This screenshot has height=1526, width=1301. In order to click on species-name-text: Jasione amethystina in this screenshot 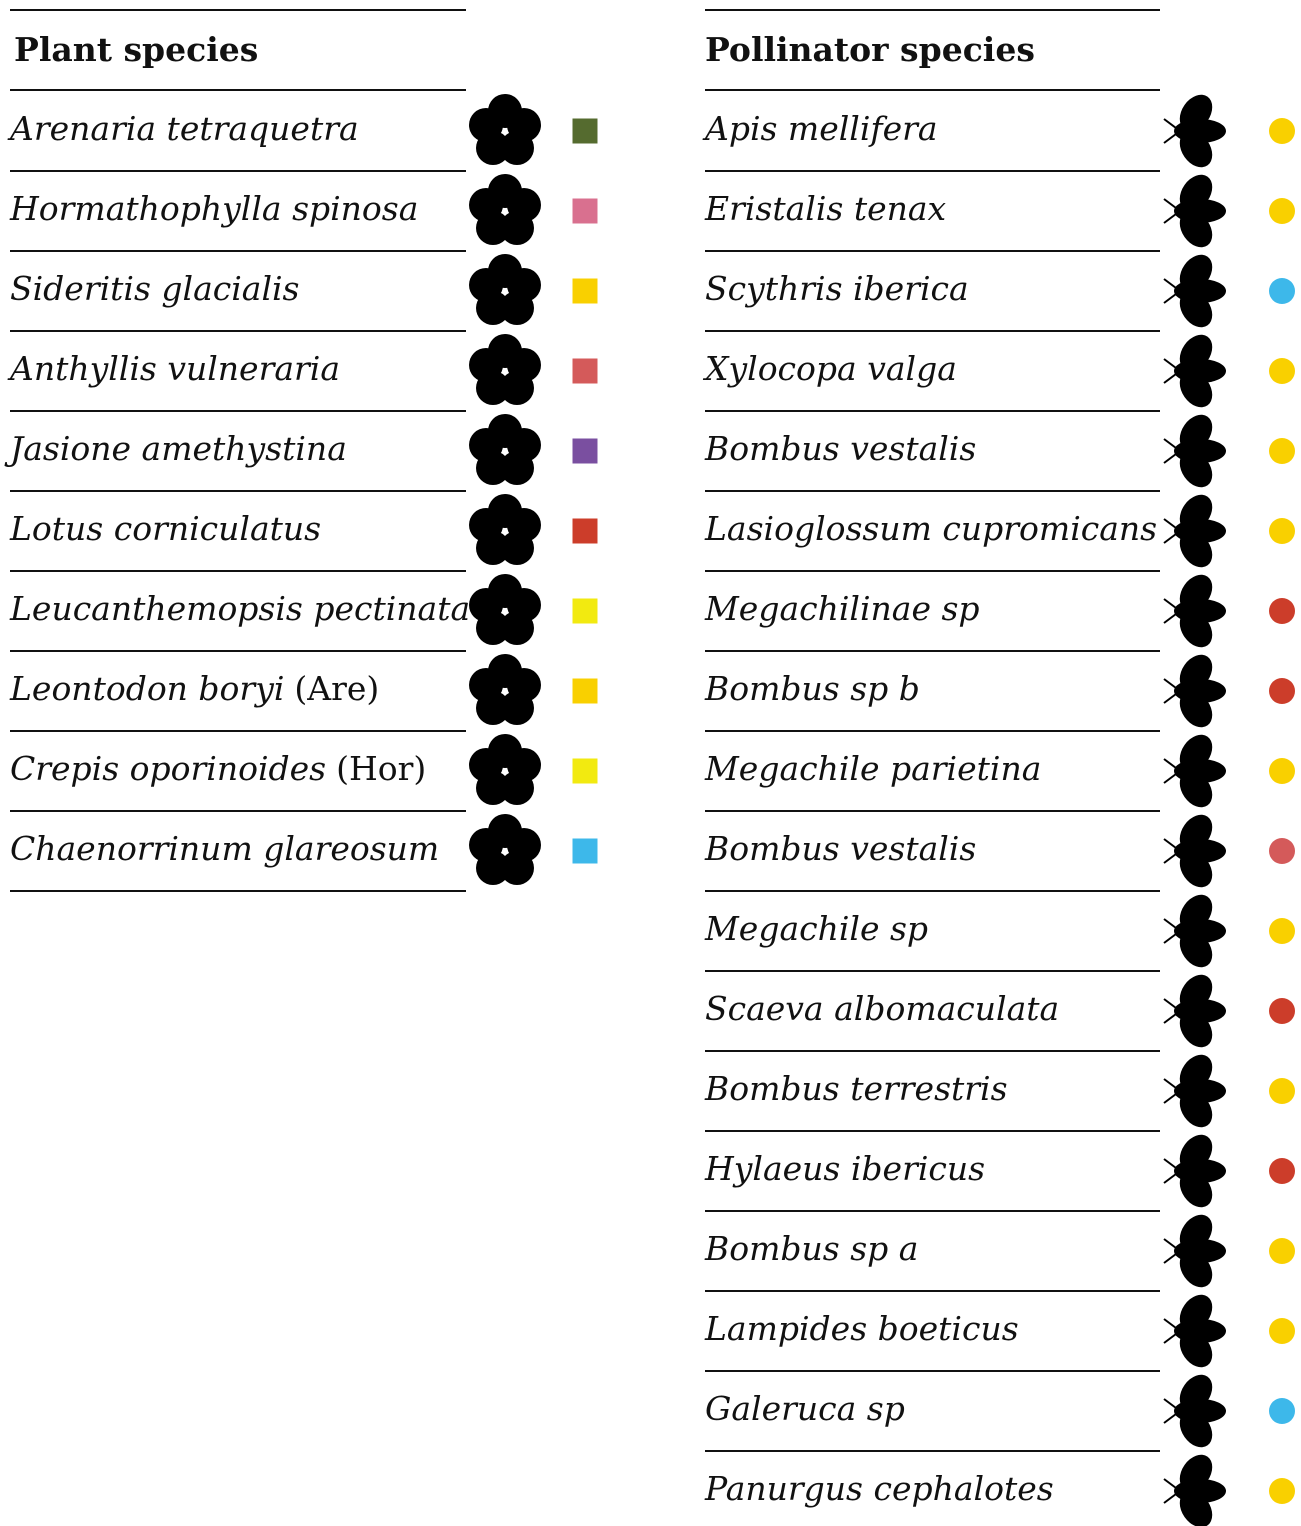, I will do `click(175, 448)`.